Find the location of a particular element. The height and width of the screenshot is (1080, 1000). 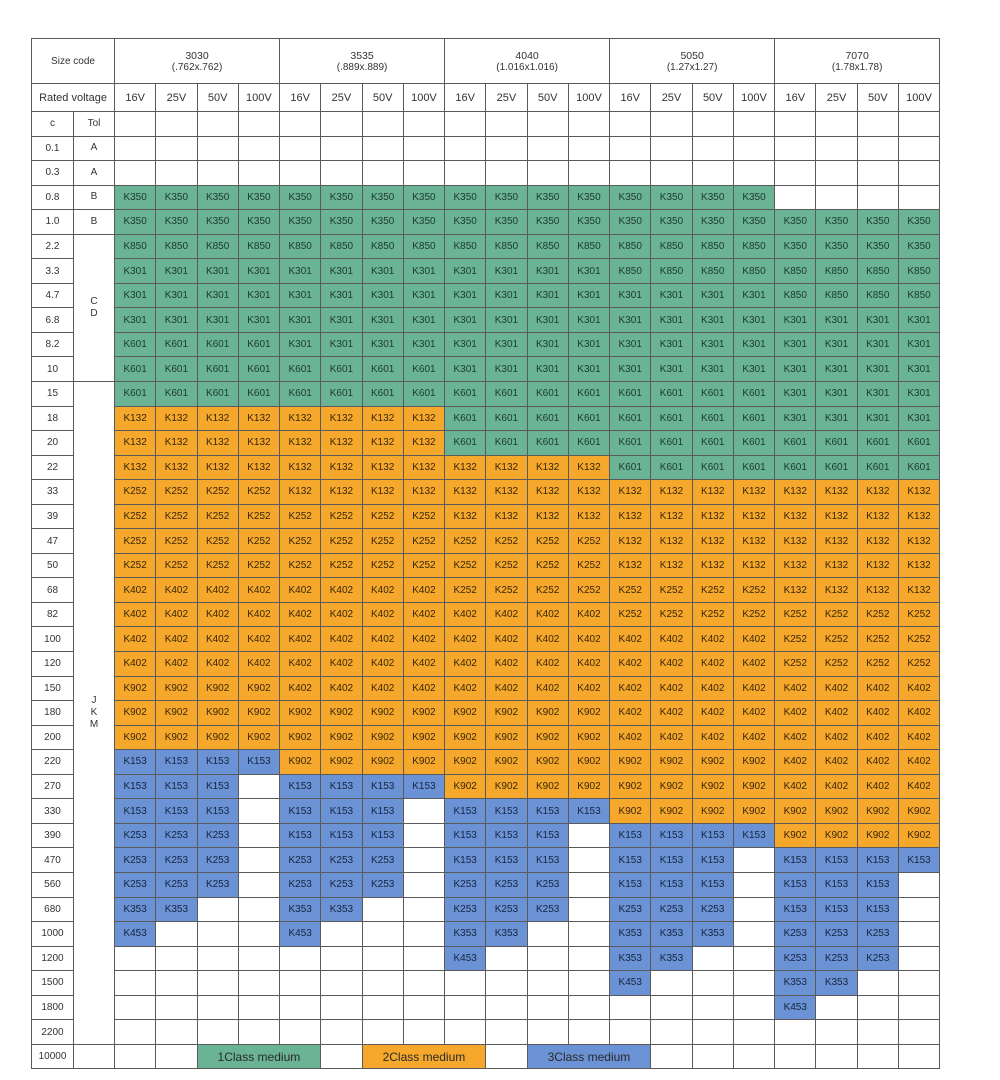

capacitance-value: 15 is located at coordinates (52, 394).